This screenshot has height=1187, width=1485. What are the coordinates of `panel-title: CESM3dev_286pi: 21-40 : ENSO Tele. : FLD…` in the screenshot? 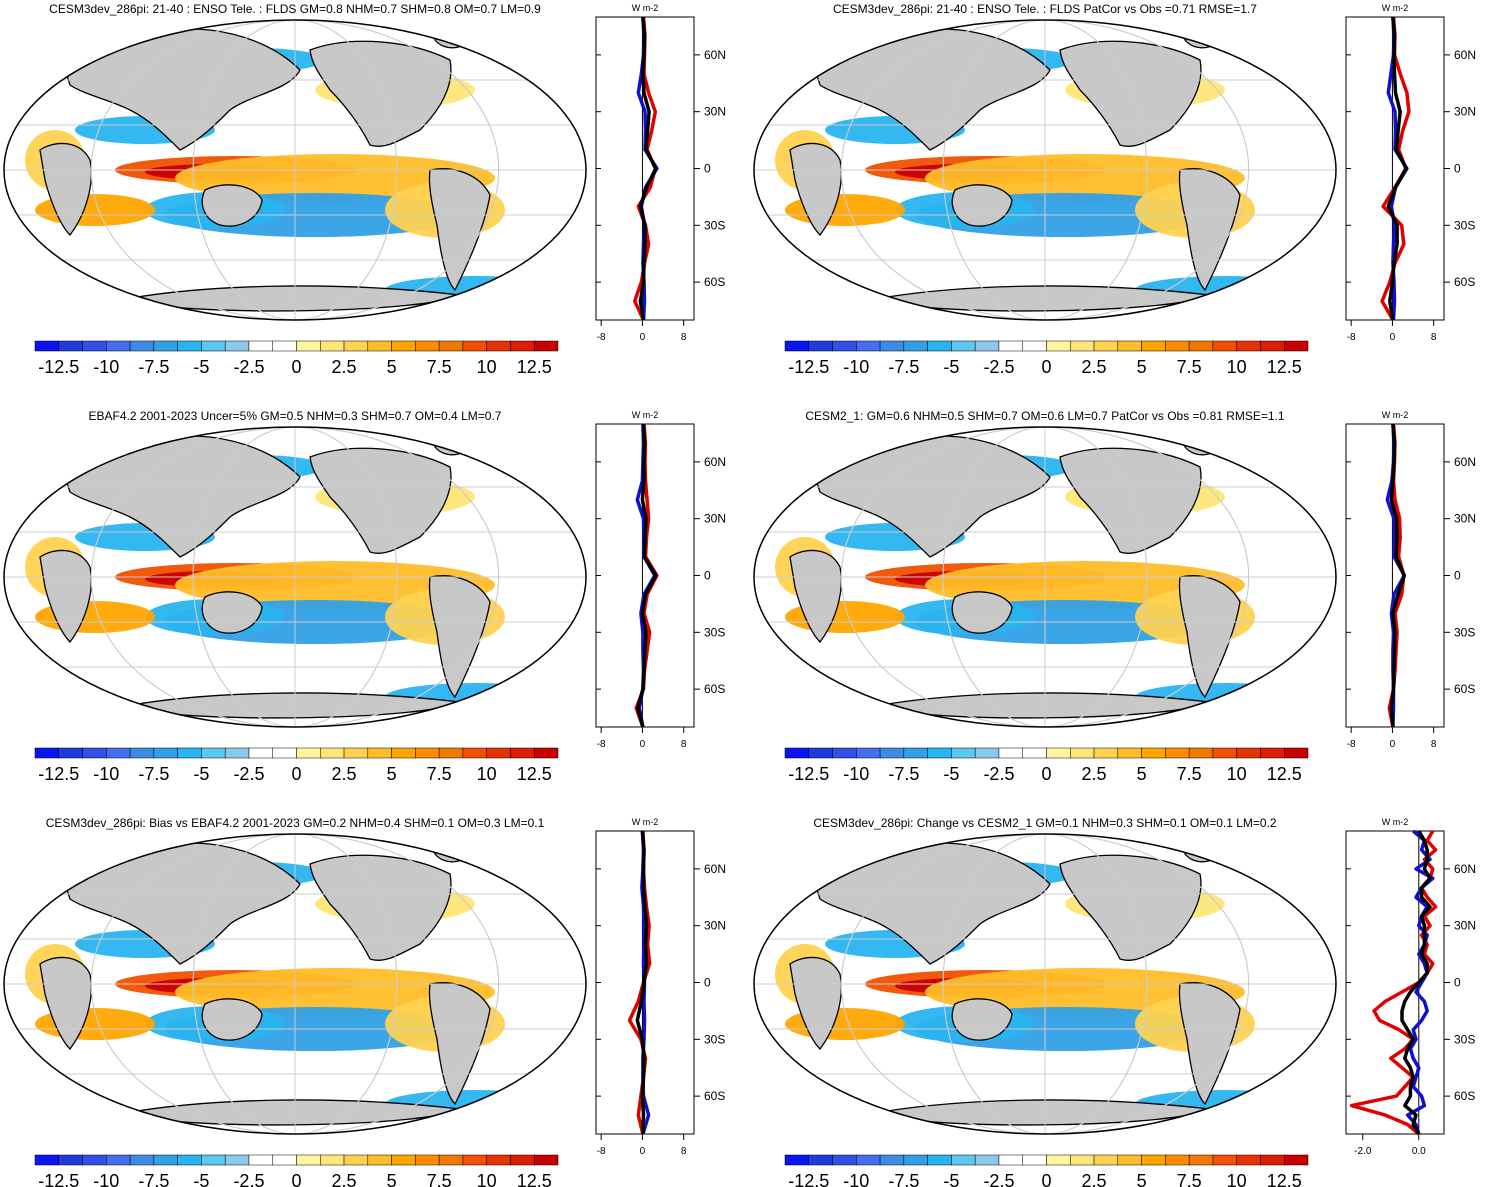 It's located at (295, 9).